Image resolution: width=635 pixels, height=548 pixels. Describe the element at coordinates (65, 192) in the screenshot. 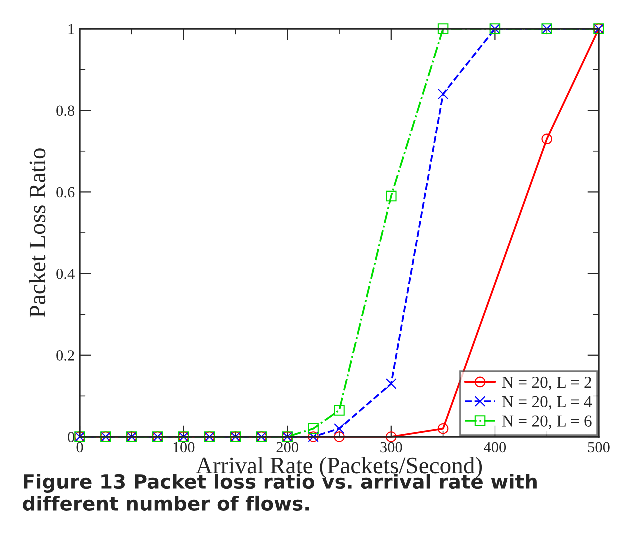

I see `y-tick-label: 0.6` at that location.